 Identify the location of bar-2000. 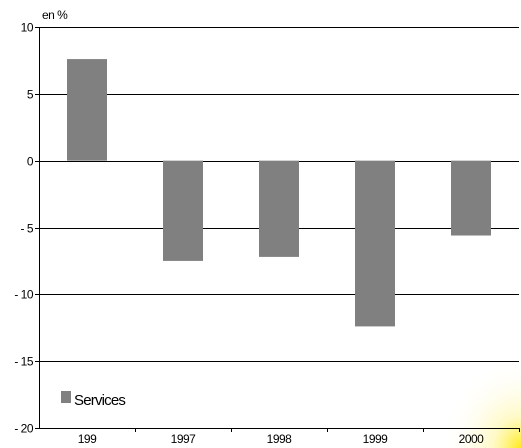
(471, 198).